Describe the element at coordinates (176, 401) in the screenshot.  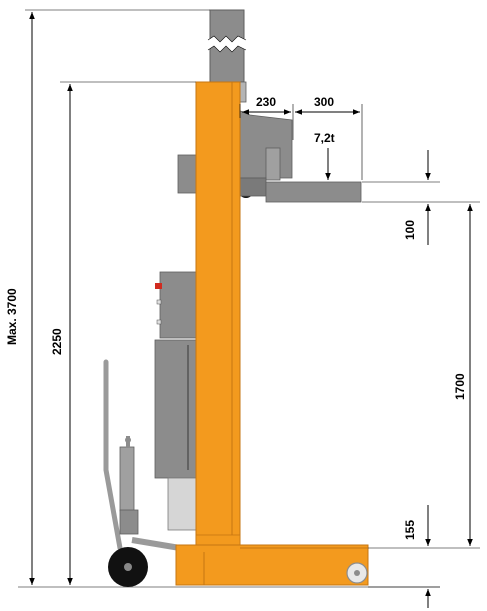
I see `control-box` at that location.